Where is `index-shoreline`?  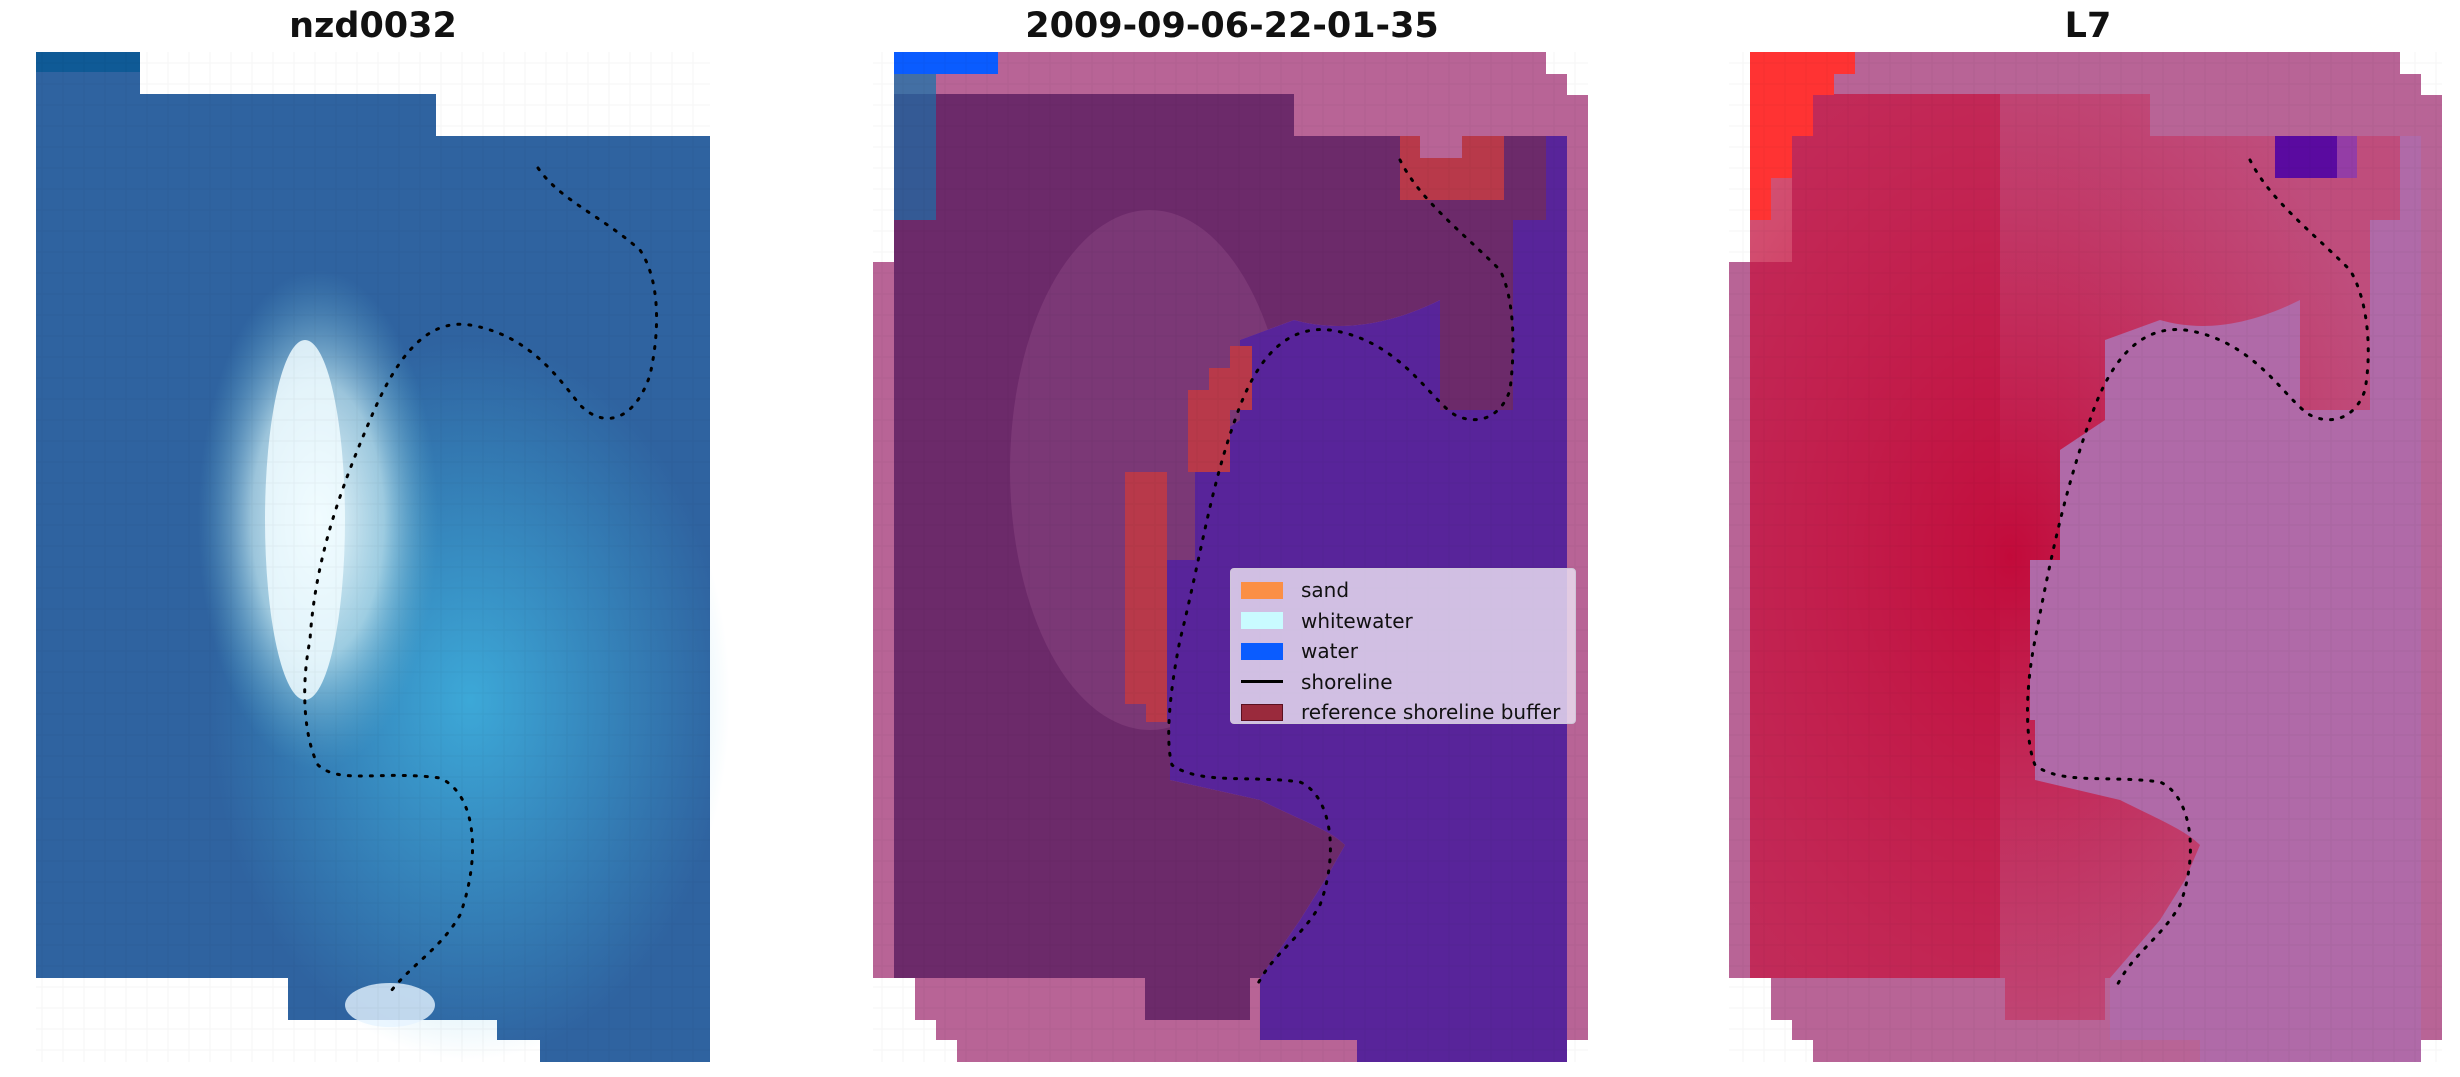 index-shoreline is located at coordinates (2198, 575).